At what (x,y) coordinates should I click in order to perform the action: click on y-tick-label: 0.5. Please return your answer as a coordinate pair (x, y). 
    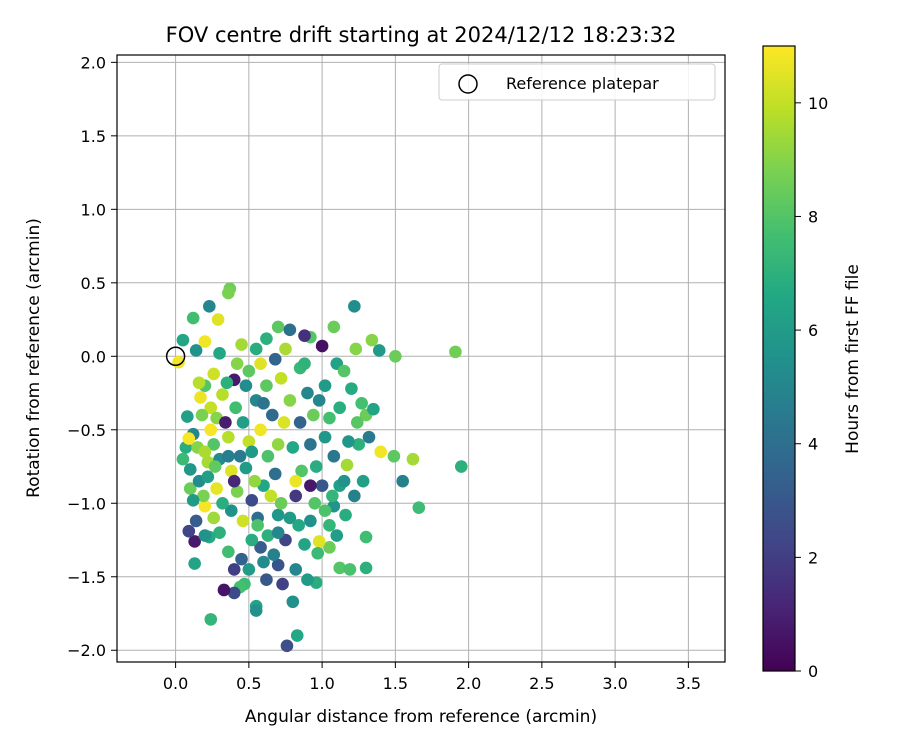
    Looking at the image, I should click on (93, 283).